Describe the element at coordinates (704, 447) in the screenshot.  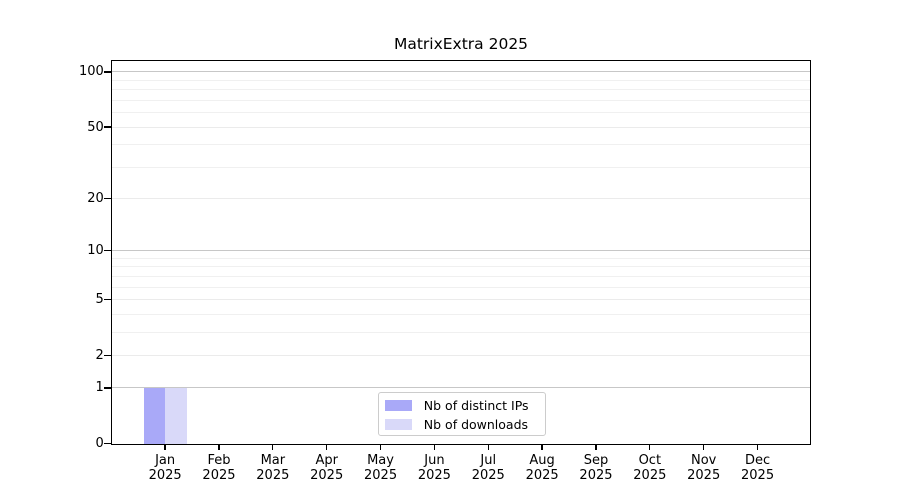
I see `x-tick-nov` at that location.